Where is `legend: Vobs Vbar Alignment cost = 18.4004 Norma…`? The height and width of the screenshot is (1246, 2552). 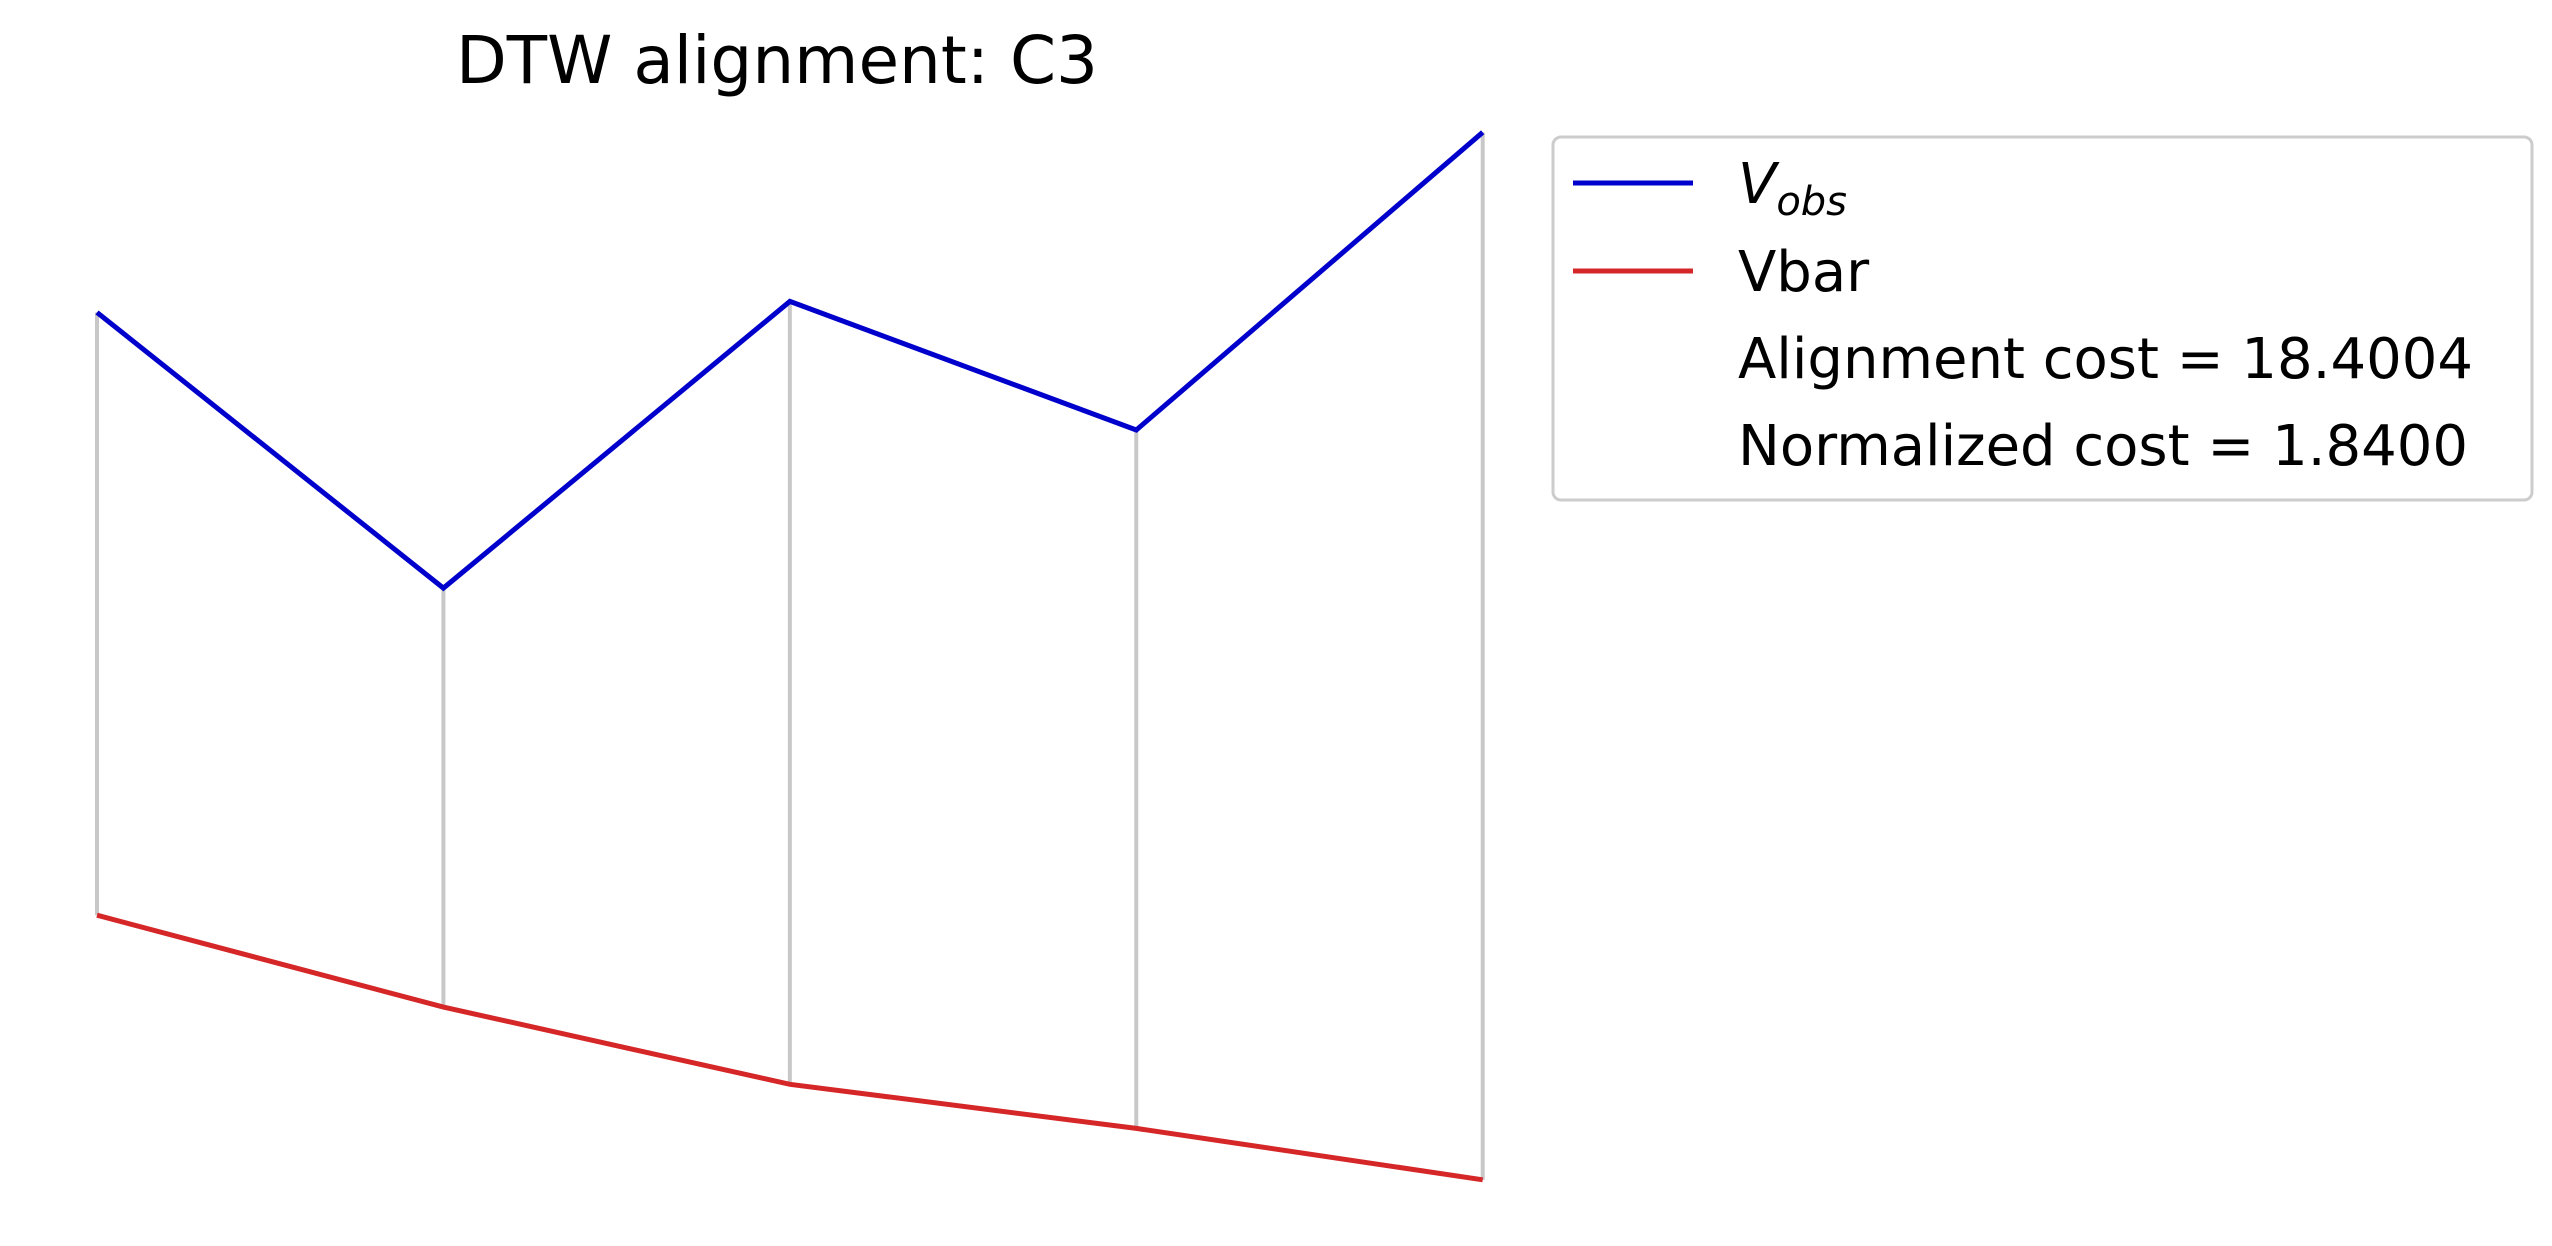
legend: Vobs Vbar Alignment cost = 18.4004 Norma… is located at coordinates (2042, 318).